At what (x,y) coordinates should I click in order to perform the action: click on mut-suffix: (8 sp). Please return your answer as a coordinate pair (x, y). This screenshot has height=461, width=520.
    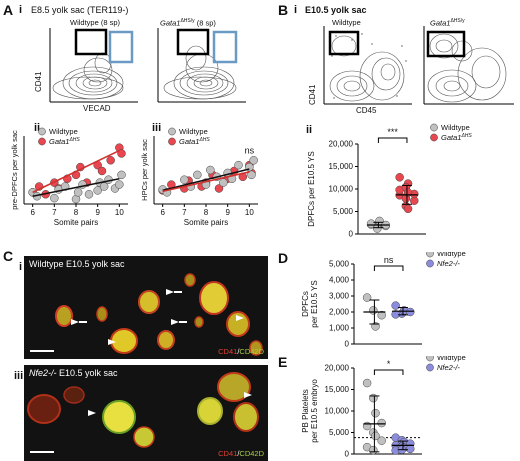
    Looking at the image, I should click on (205, 23).